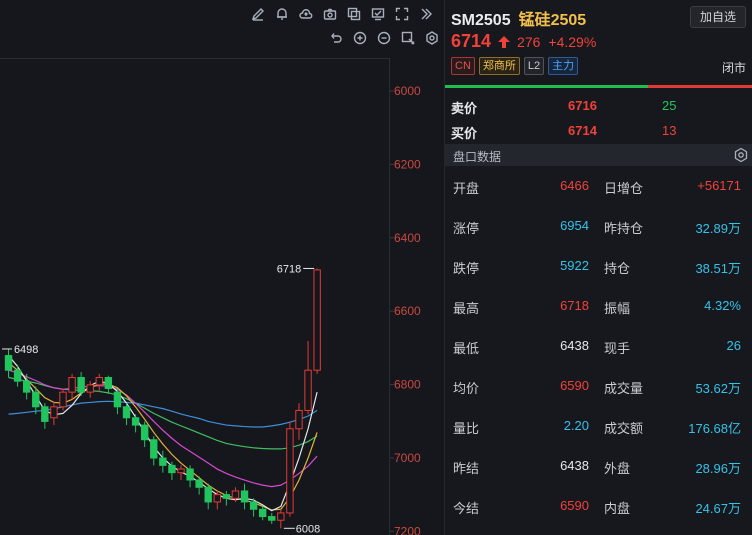 The width and height of the screenshot is (752, 535). Describe the element at coordinates (624, 228) in the screenshot. I see `stat-label: 昨持仓` at that location.